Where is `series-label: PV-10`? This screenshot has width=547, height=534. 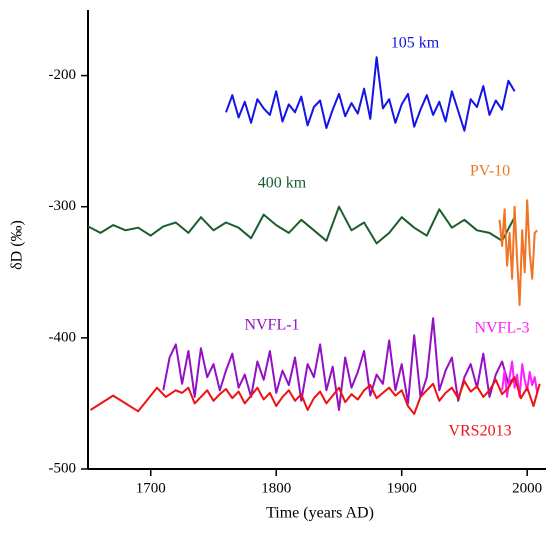 series-label: PV-10 is located at coordinates (490, 171).